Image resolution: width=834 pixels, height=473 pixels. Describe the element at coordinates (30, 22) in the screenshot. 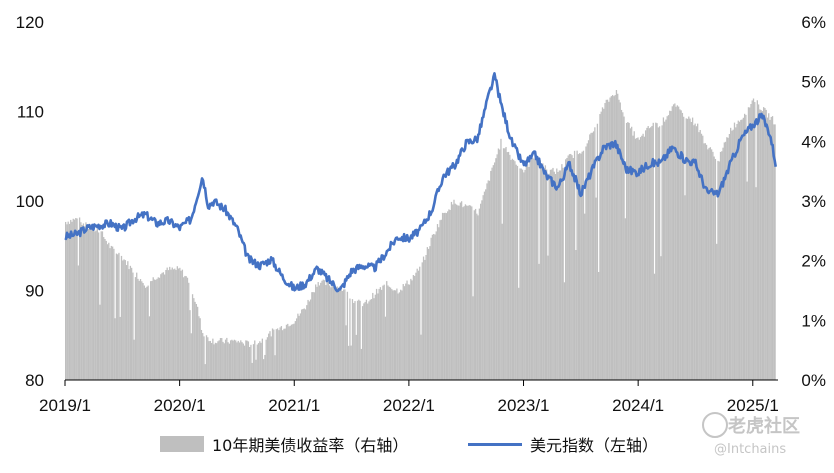

I see `left-tick-label: 120` at that location.